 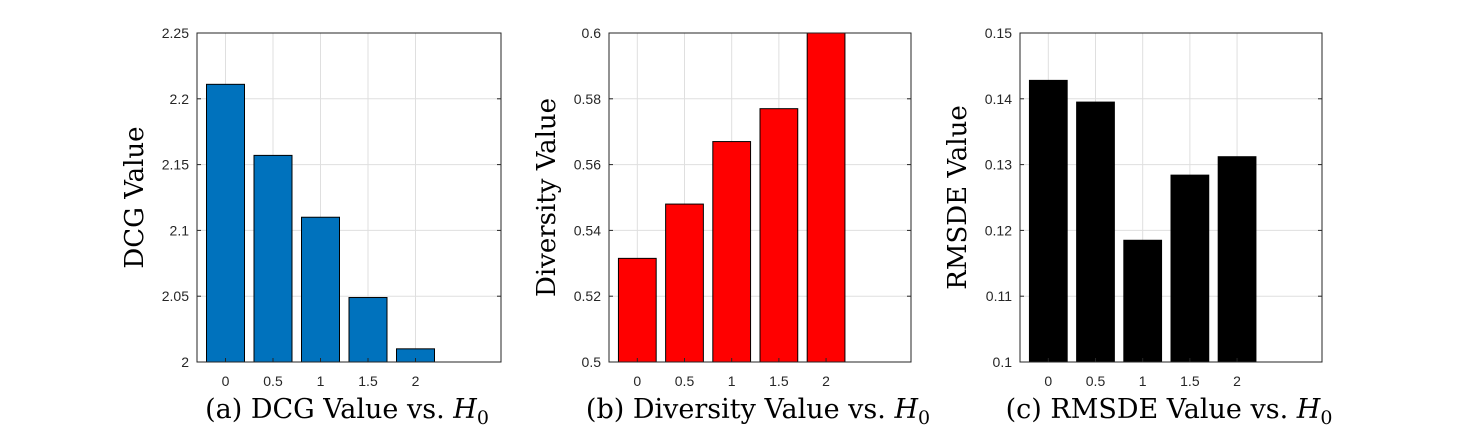 What do you see at coordinates (1003, 362) in the screenshot?
I see `y-tick-label: 0.1` at bounding box center [1003, 362].